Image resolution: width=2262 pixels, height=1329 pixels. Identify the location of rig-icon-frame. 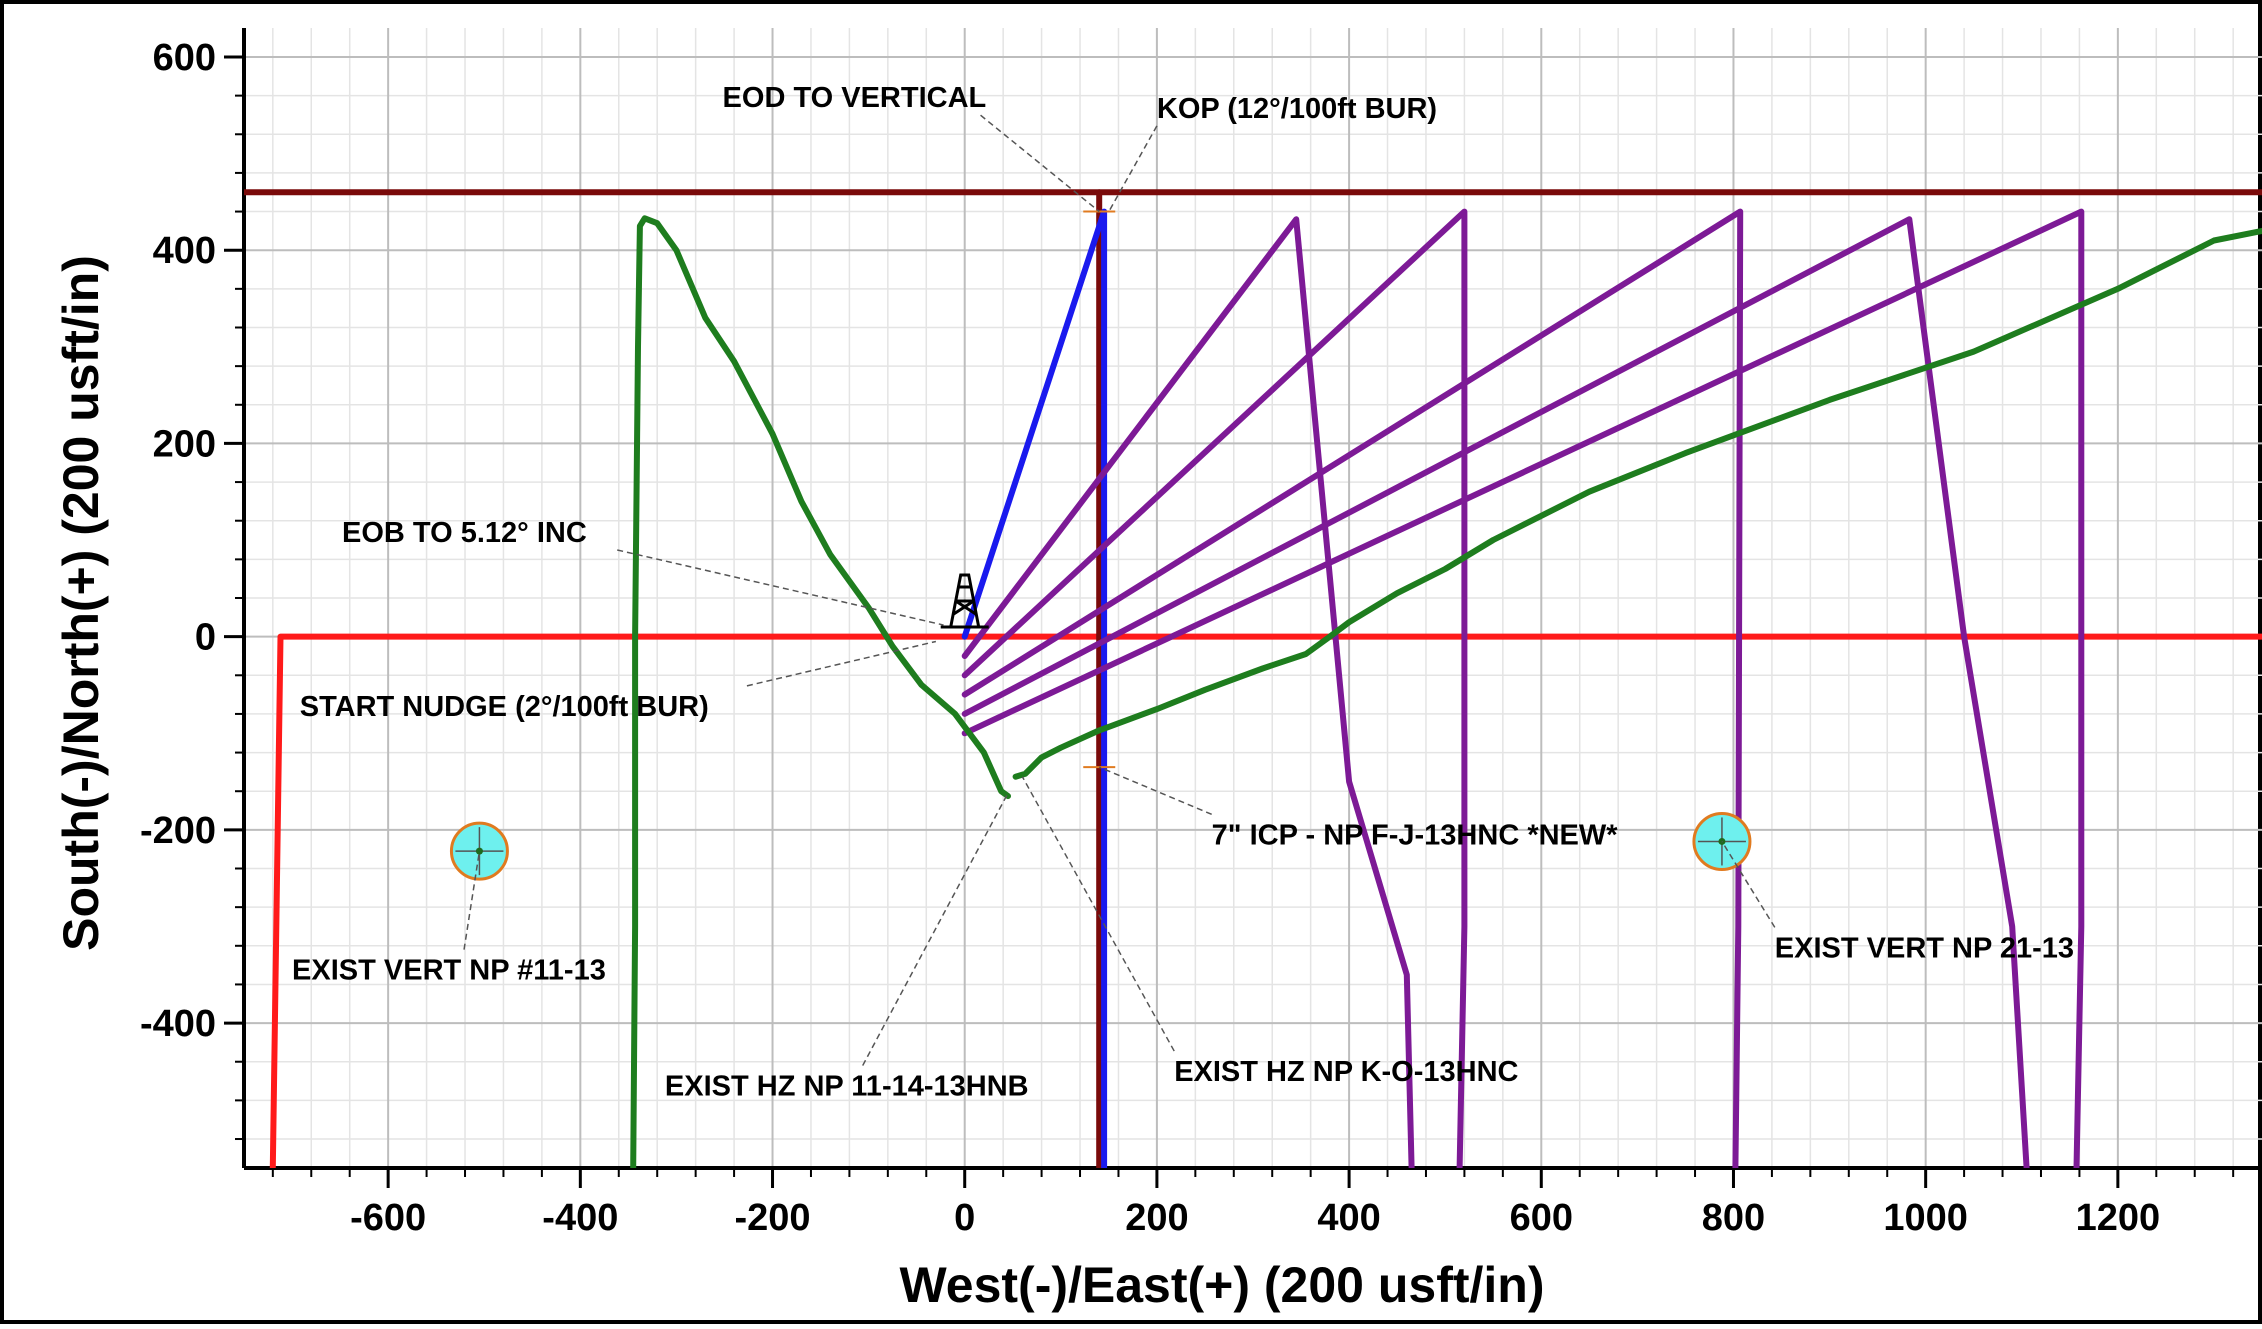
(964, 601).